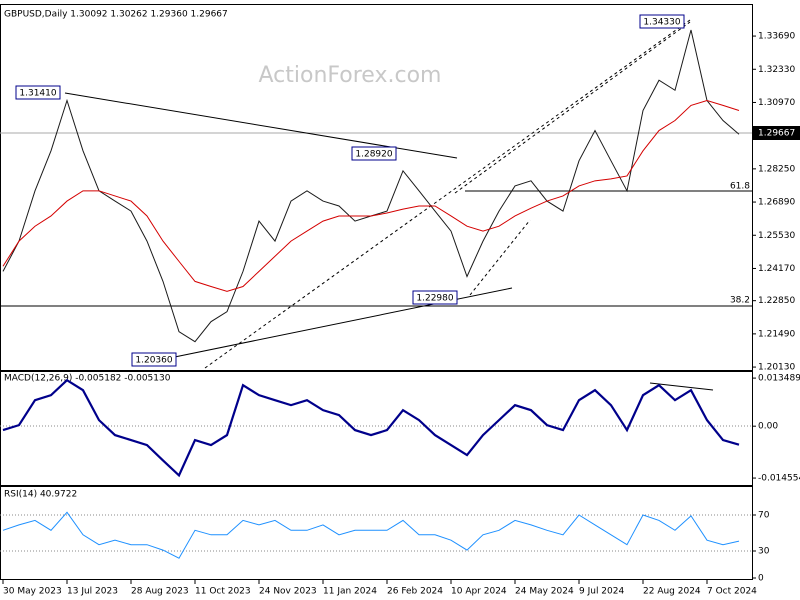 The image size is (800, 600). I want to click on x-tick-label: 26 Feb 2024, so click(415, 592).